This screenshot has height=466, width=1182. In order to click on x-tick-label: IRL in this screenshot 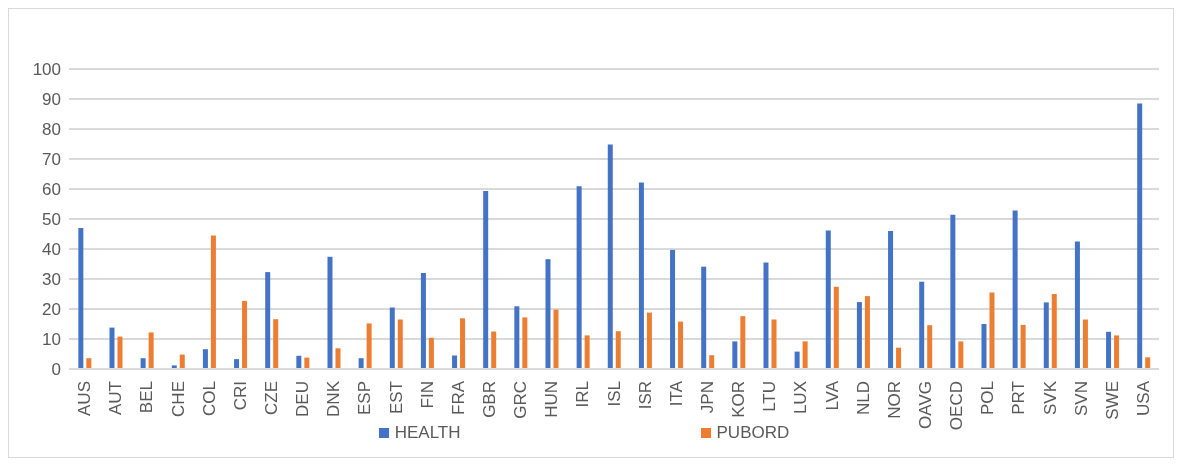, I will do `click(583, 394)`.